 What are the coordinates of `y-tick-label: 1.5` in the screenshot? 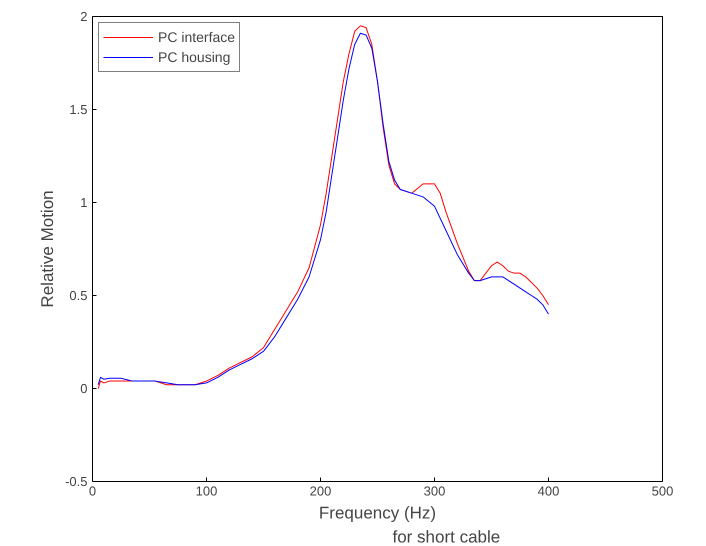 It's located at (78, 109).